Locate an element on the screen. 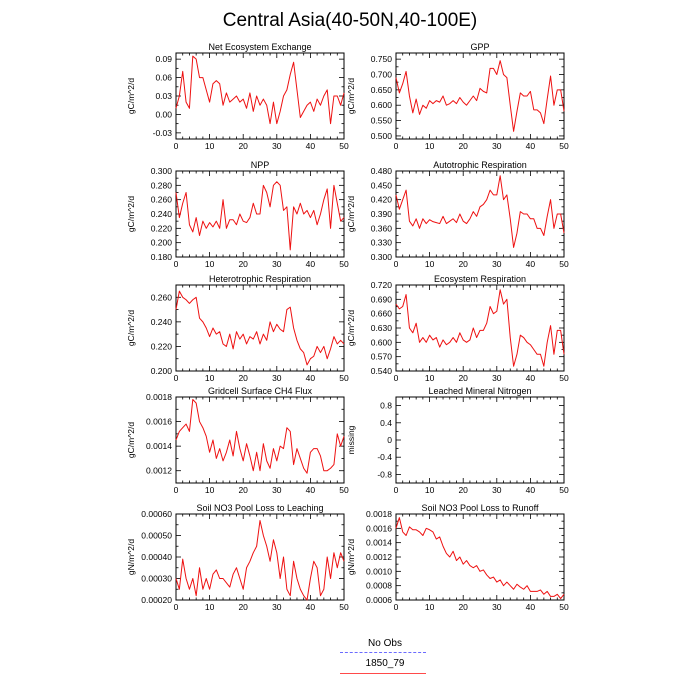 The height and width of the screenshot is (700, 700). panel-heterotrophic-respiration-ylabel: gC/m^2/d is located at coordinates (131, 328).